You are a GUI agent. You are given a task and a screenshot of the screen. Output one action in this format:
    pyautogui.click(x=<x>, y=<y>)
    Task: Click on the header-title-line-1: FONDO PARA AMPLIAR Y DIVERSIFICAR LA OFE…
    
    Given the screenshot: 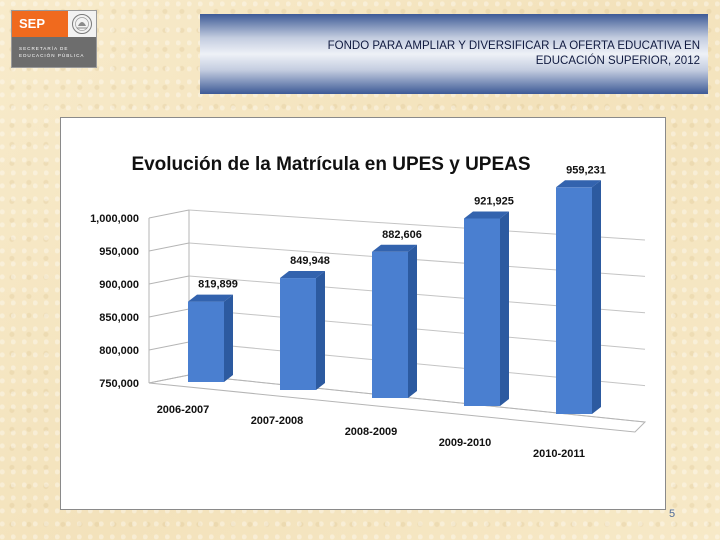 What is the action you would take?
    pyautogui.click(x=513, y=46)
    